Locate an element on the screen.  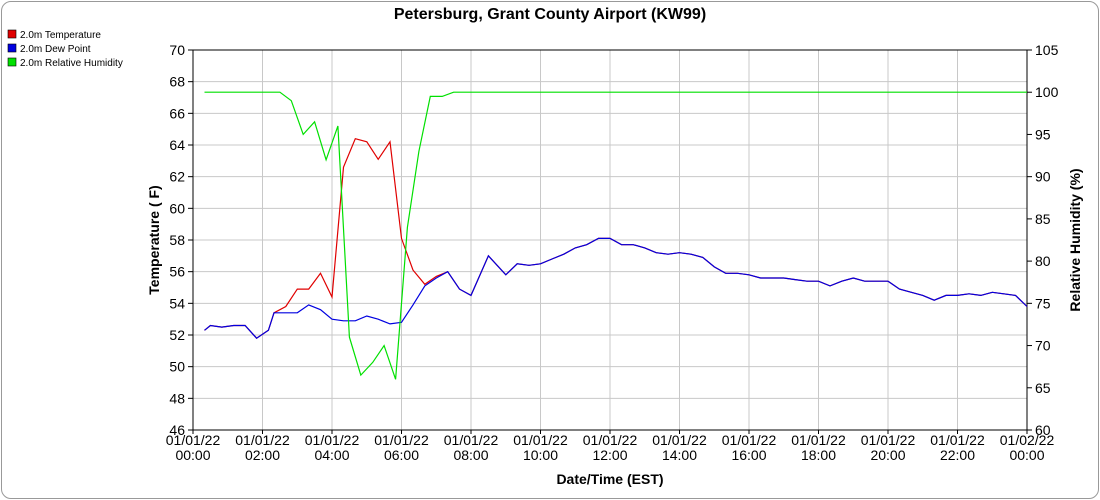
legend-label: 2.0m Dew Point is located at coordinates (55, 49).